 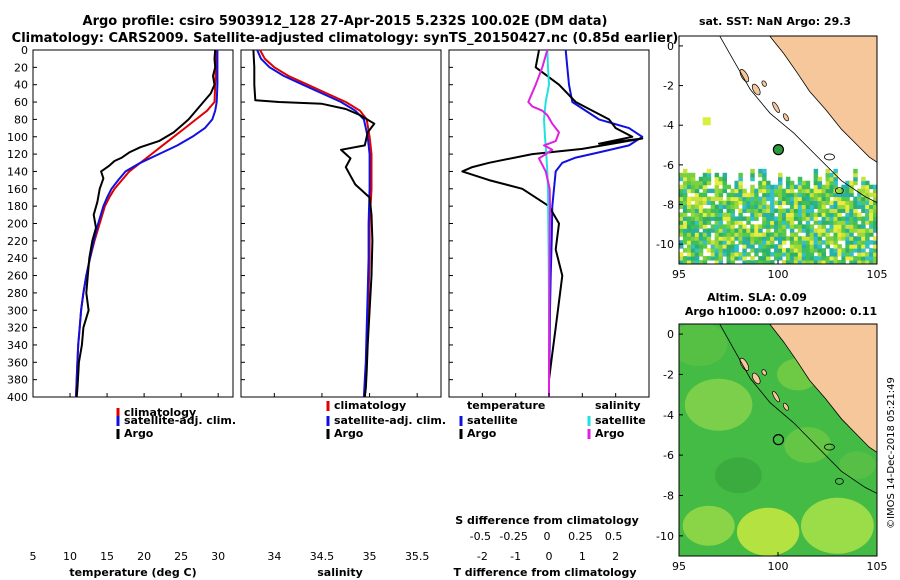 What do you see at coordinates (33, 556) in the screenshot?
I see `x-tick-label: 5` at bounding box center [33, 556].